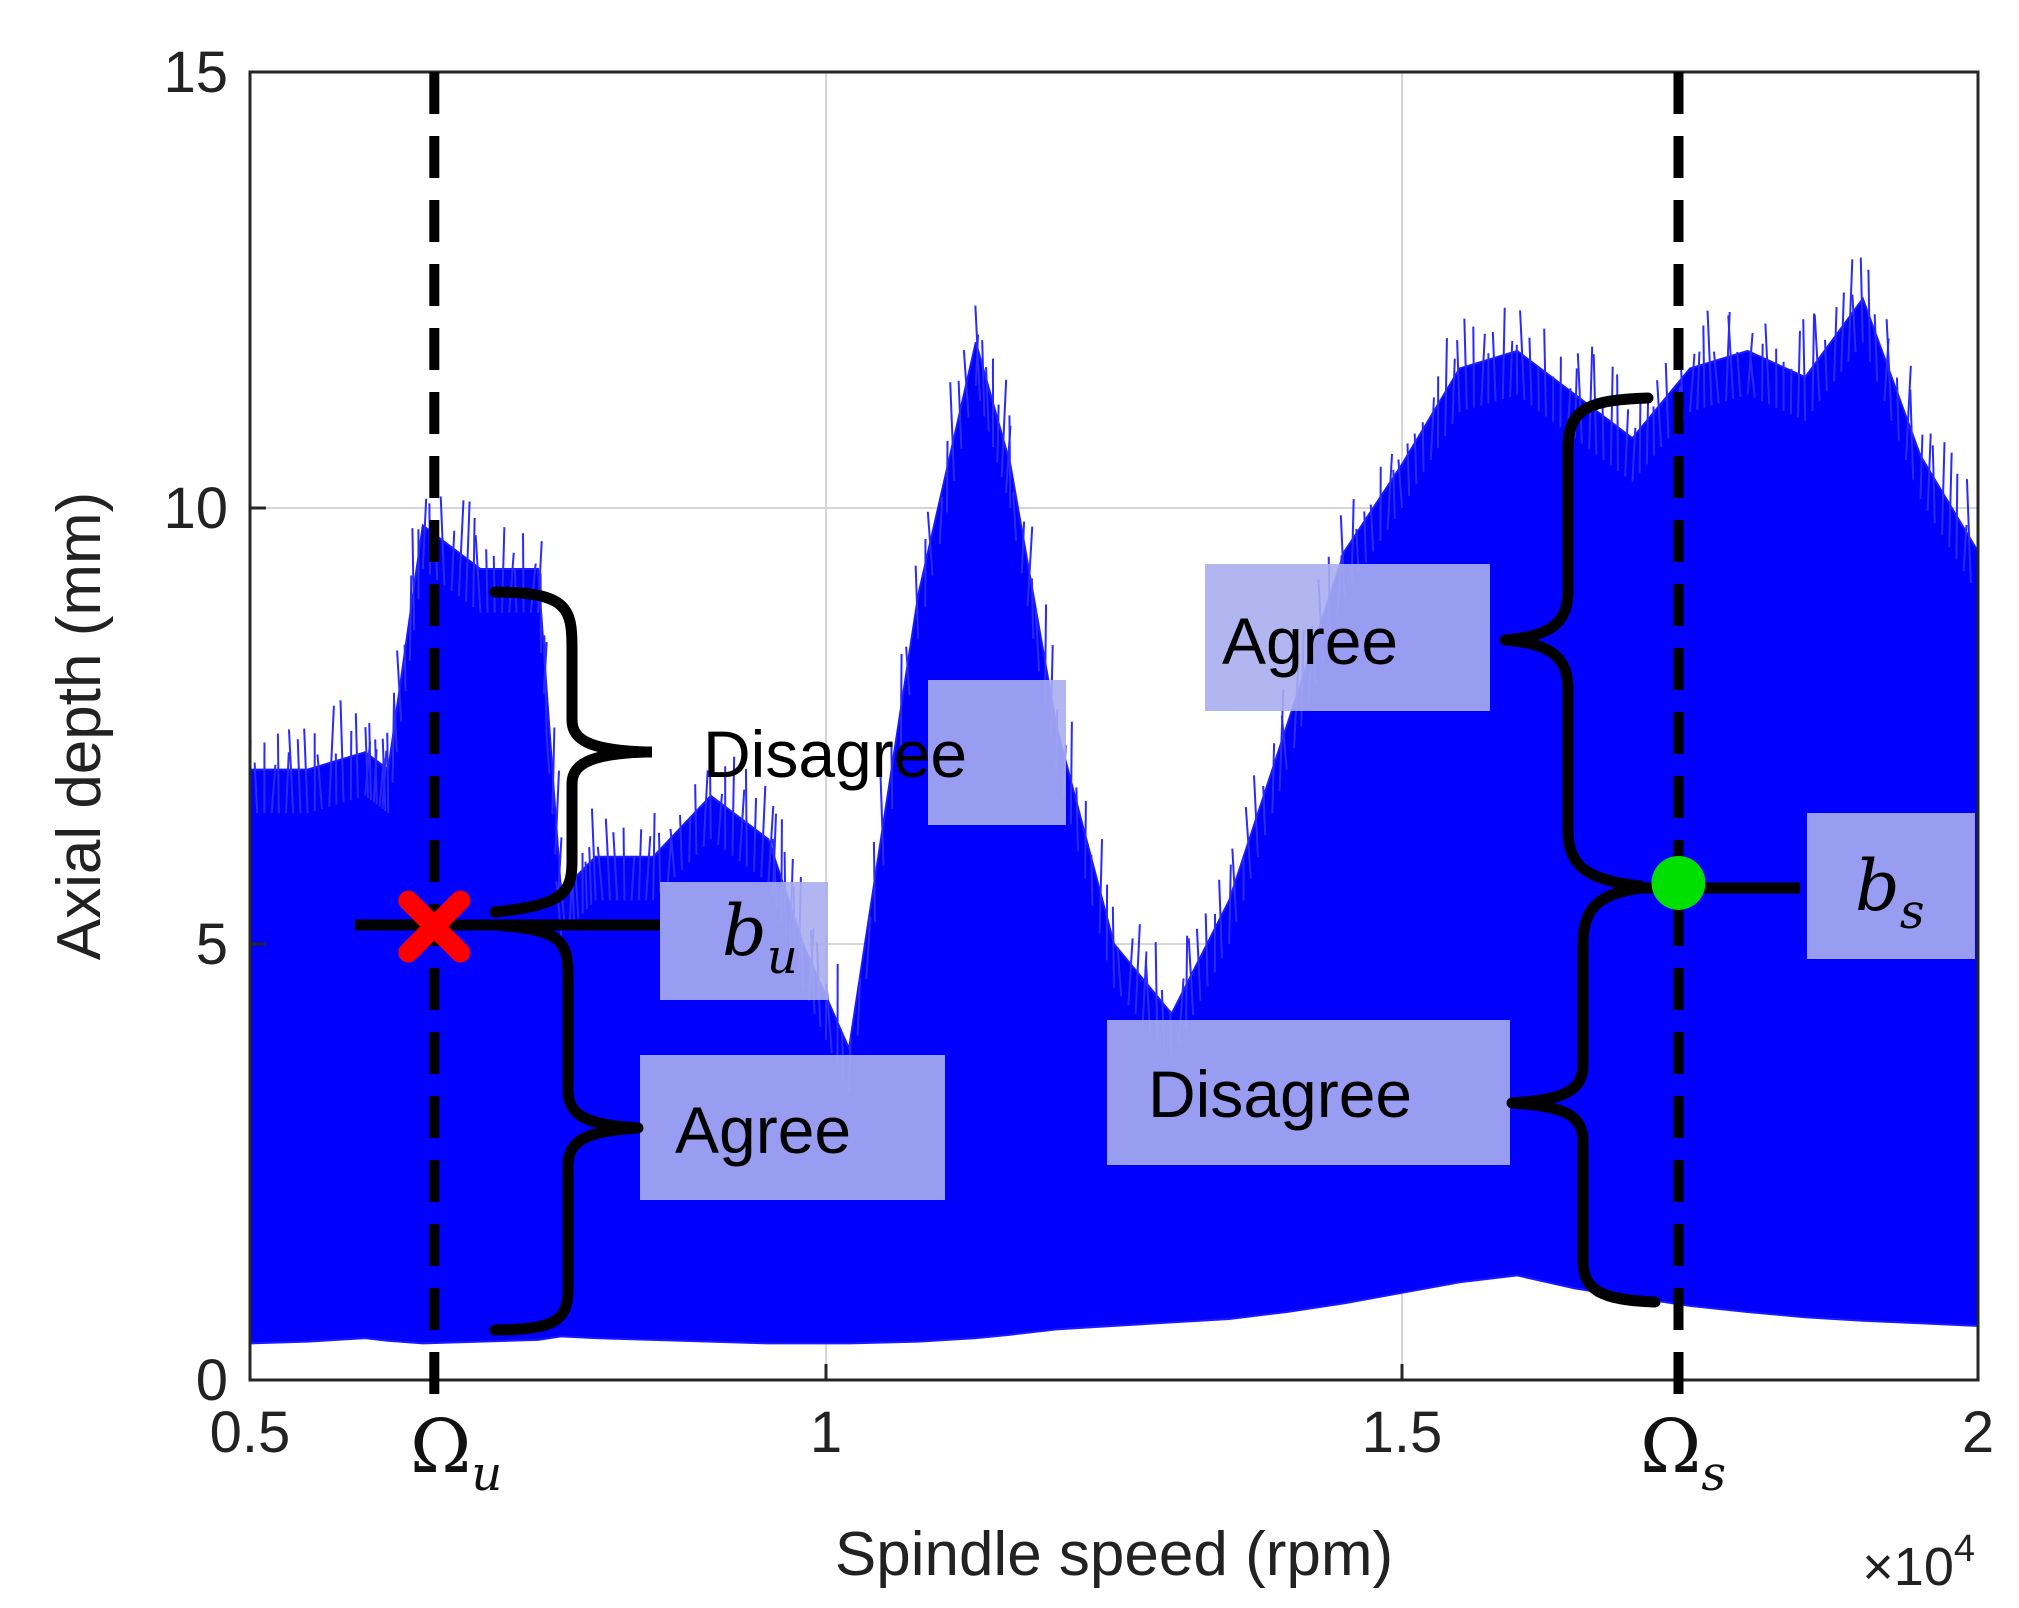 The width and height of the screenshot is (2019, 1608). What do you see at coordinates (1889, 892) in the screenshot?
I see `b-s-label: bs` at bounding box center [1889, 892].